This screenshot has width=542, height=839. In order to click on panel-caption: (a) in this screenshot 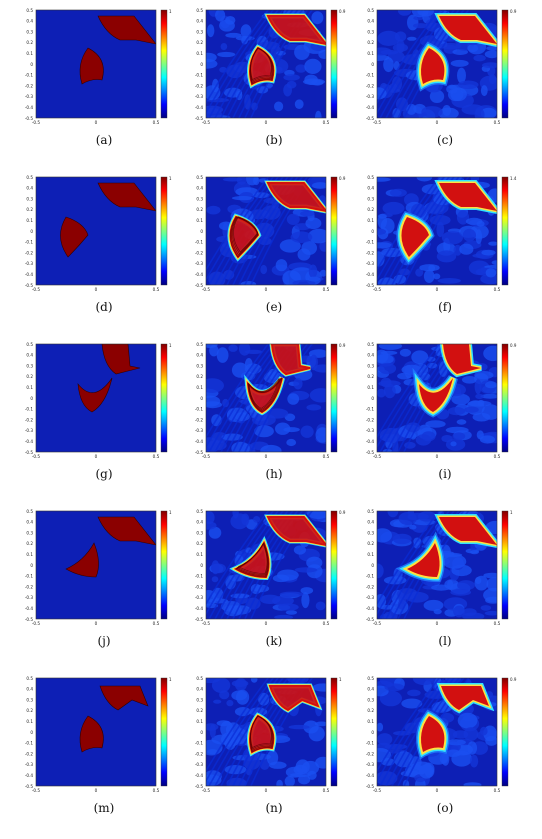, I will do `click(104, 140)`.